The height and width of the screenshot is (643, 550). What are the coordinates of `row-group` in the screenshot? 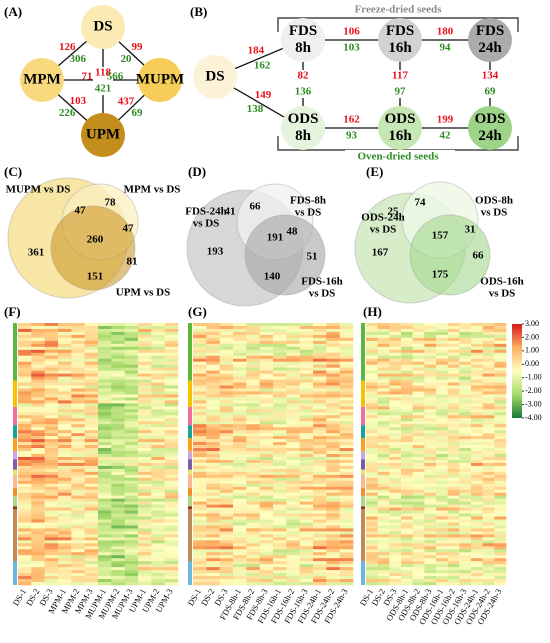 It's located at (15, 508).